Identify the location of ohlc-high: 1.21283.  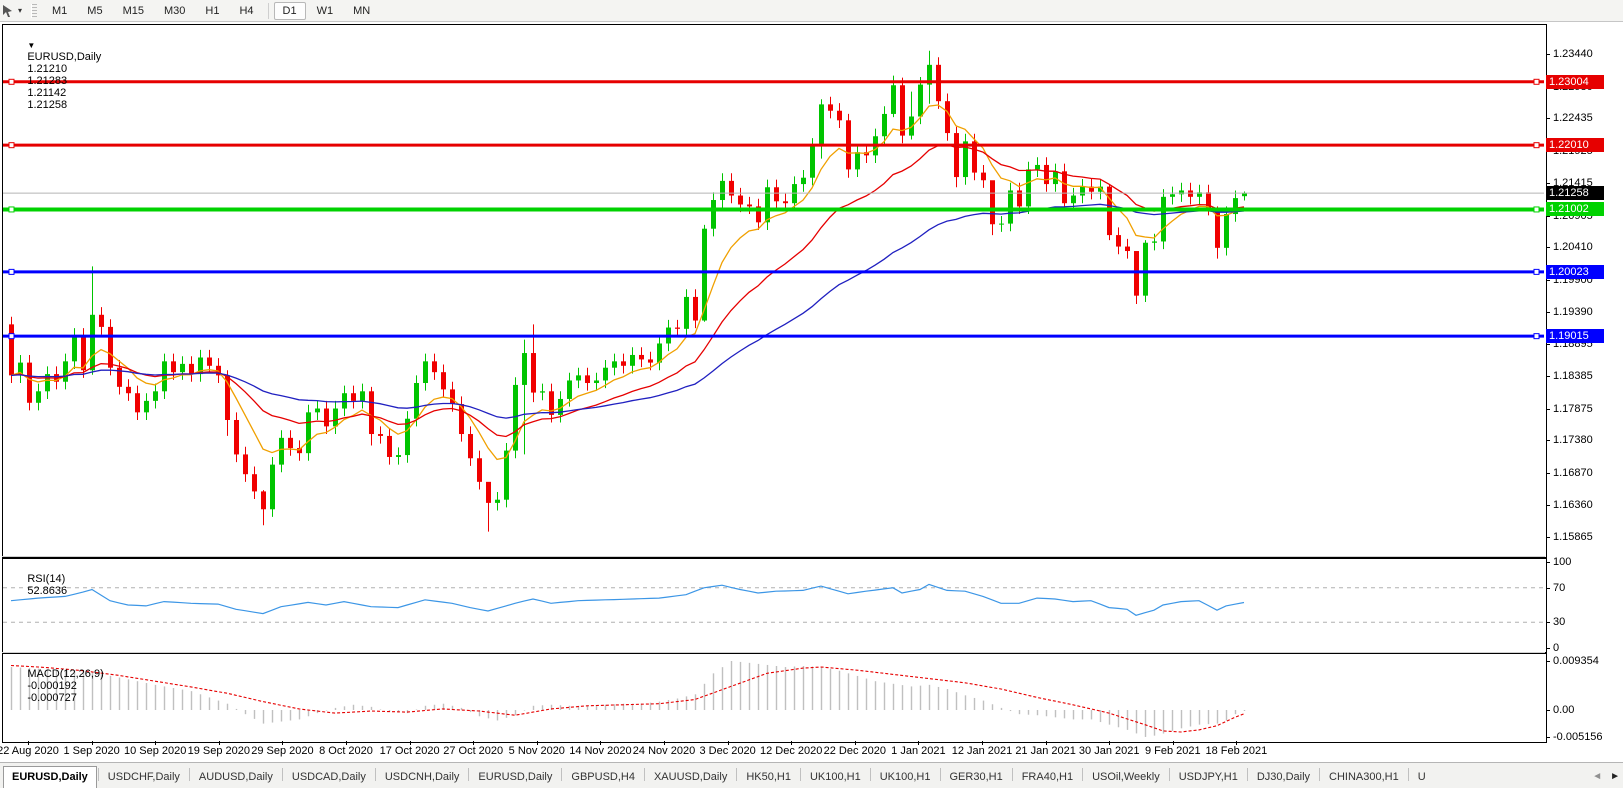
(47, 81).